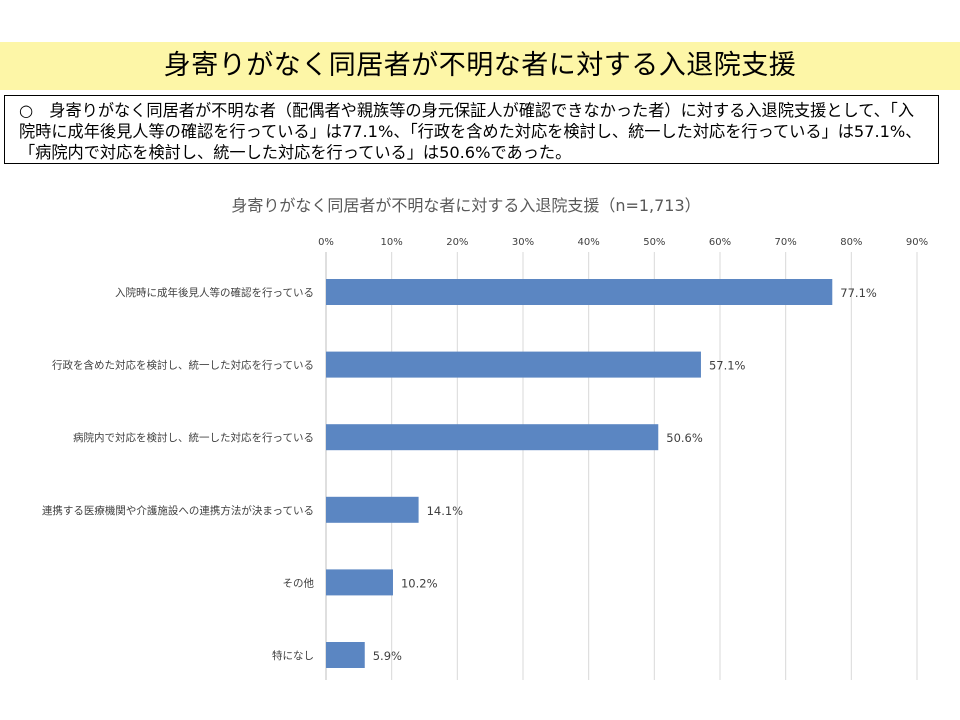 This screenshot has width=960, height=720. Describe the element at coordinates (858, 293) in the screenshot. I see `data-label: 77.1%` at that location.